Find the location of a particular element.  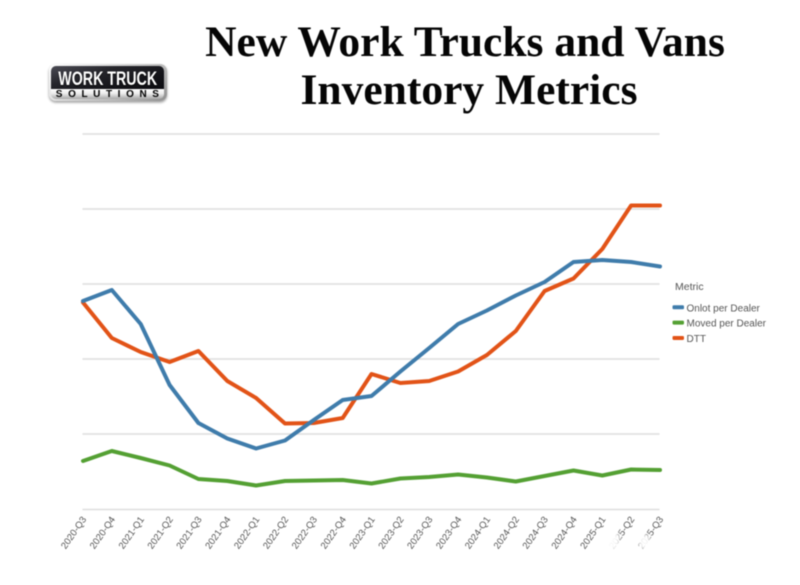

svg-text: Moved per Dealer is located at coordinates (727, 324).